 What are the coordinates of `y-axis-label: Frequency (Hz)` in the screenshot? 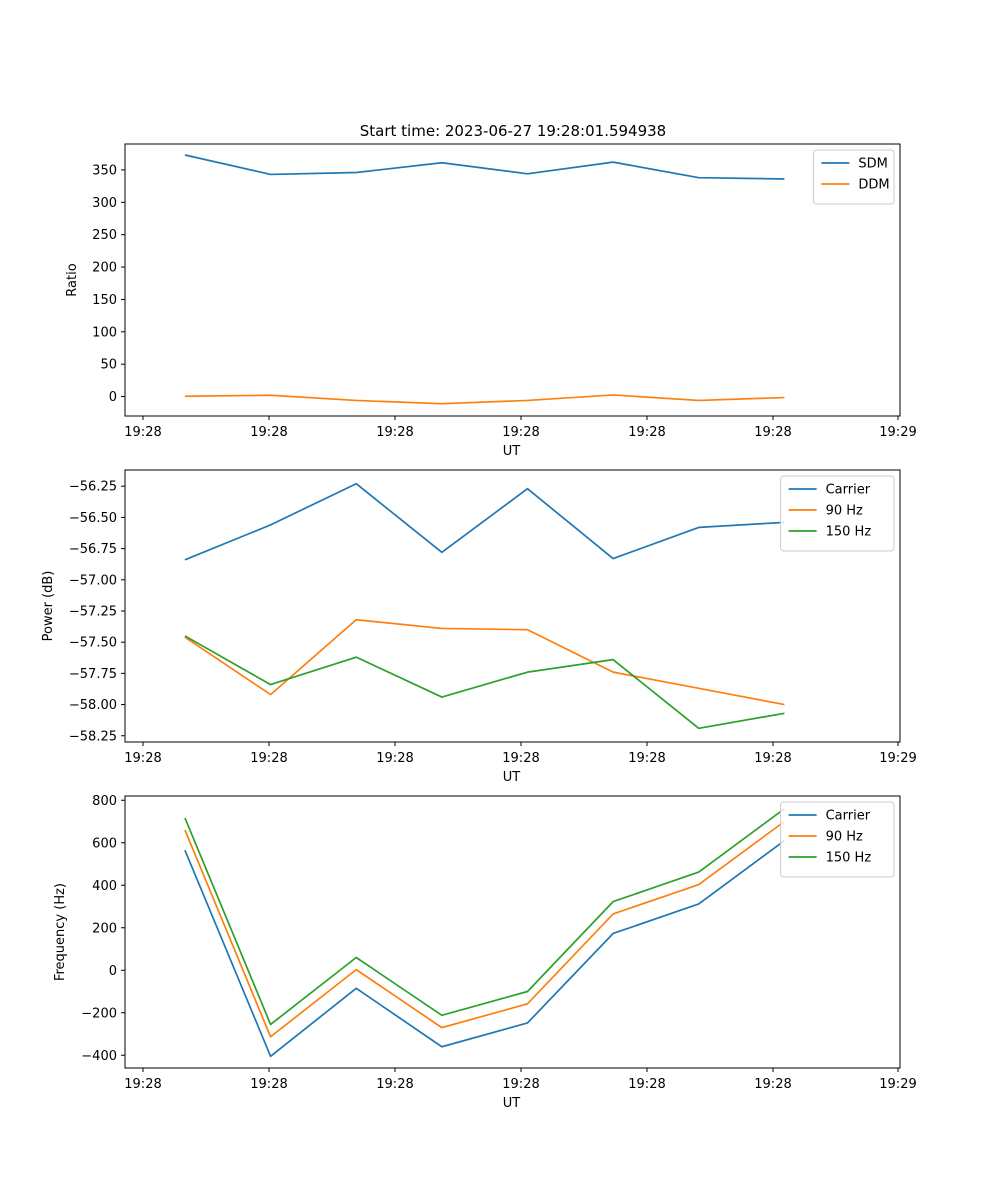 It's located at (60, 932).